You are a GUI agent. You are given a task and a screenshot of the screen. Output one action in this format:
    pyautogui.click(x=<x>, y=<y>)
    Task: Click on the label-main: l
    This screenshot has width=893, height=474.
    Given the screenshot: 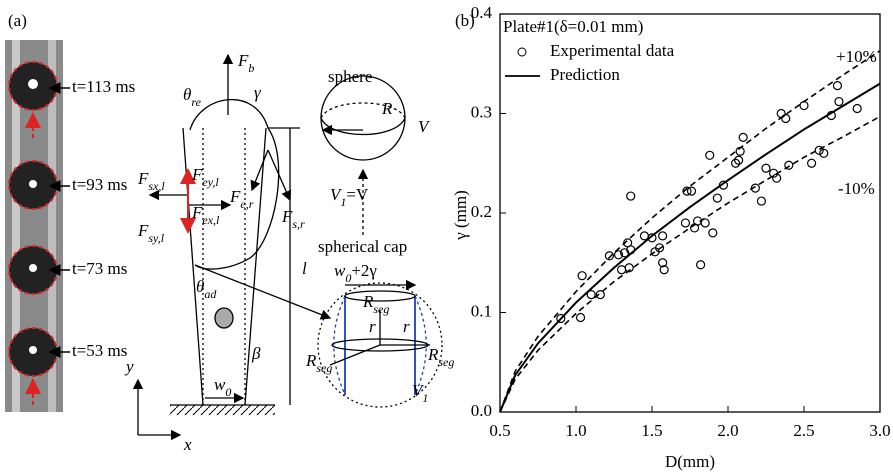 What is the action you would take?
    pyautogui.click(x=304, y=268)
    